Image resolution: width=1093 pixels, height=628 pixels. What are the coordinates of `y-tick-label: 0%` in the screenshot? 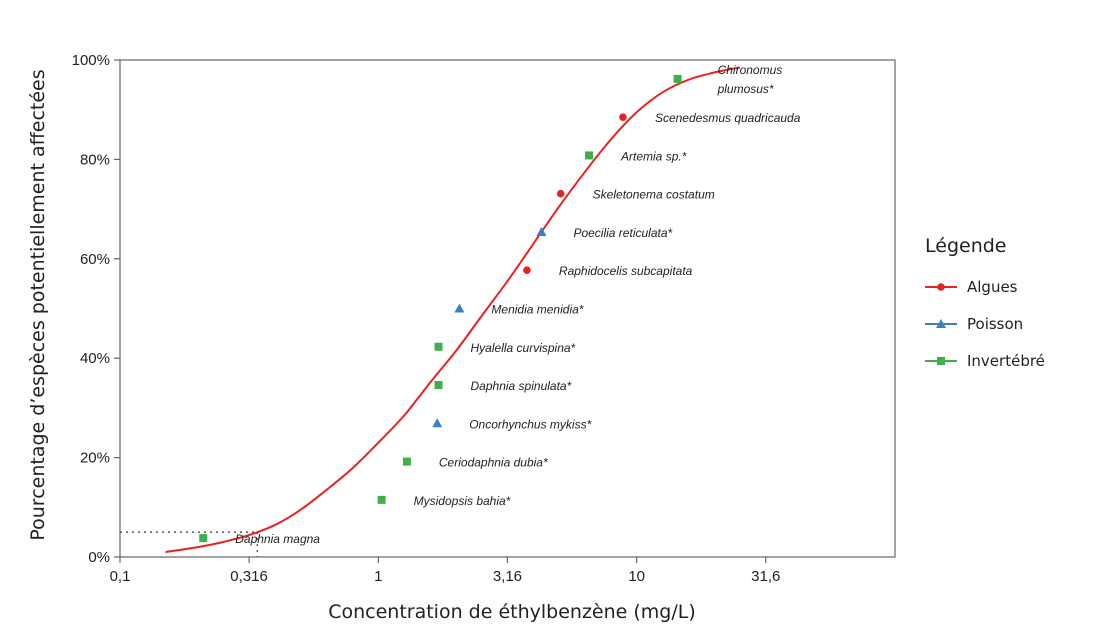 It's located at (99, 557).